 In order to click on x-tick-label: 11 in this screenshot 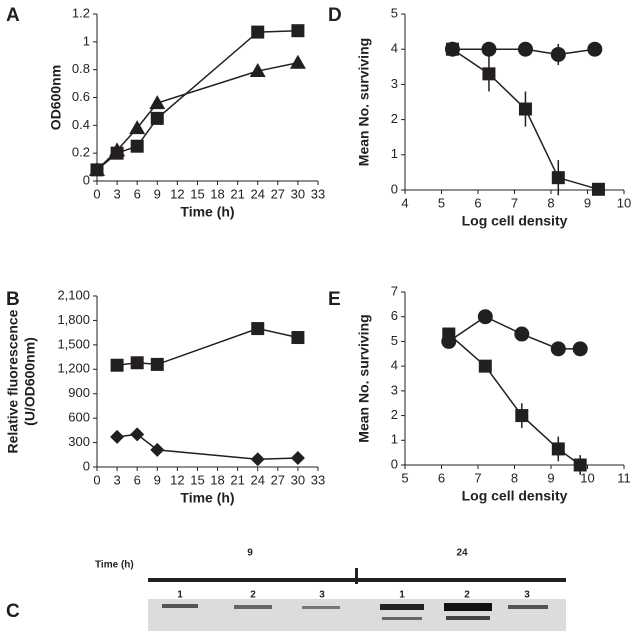, I will do `click(624, 477)`.